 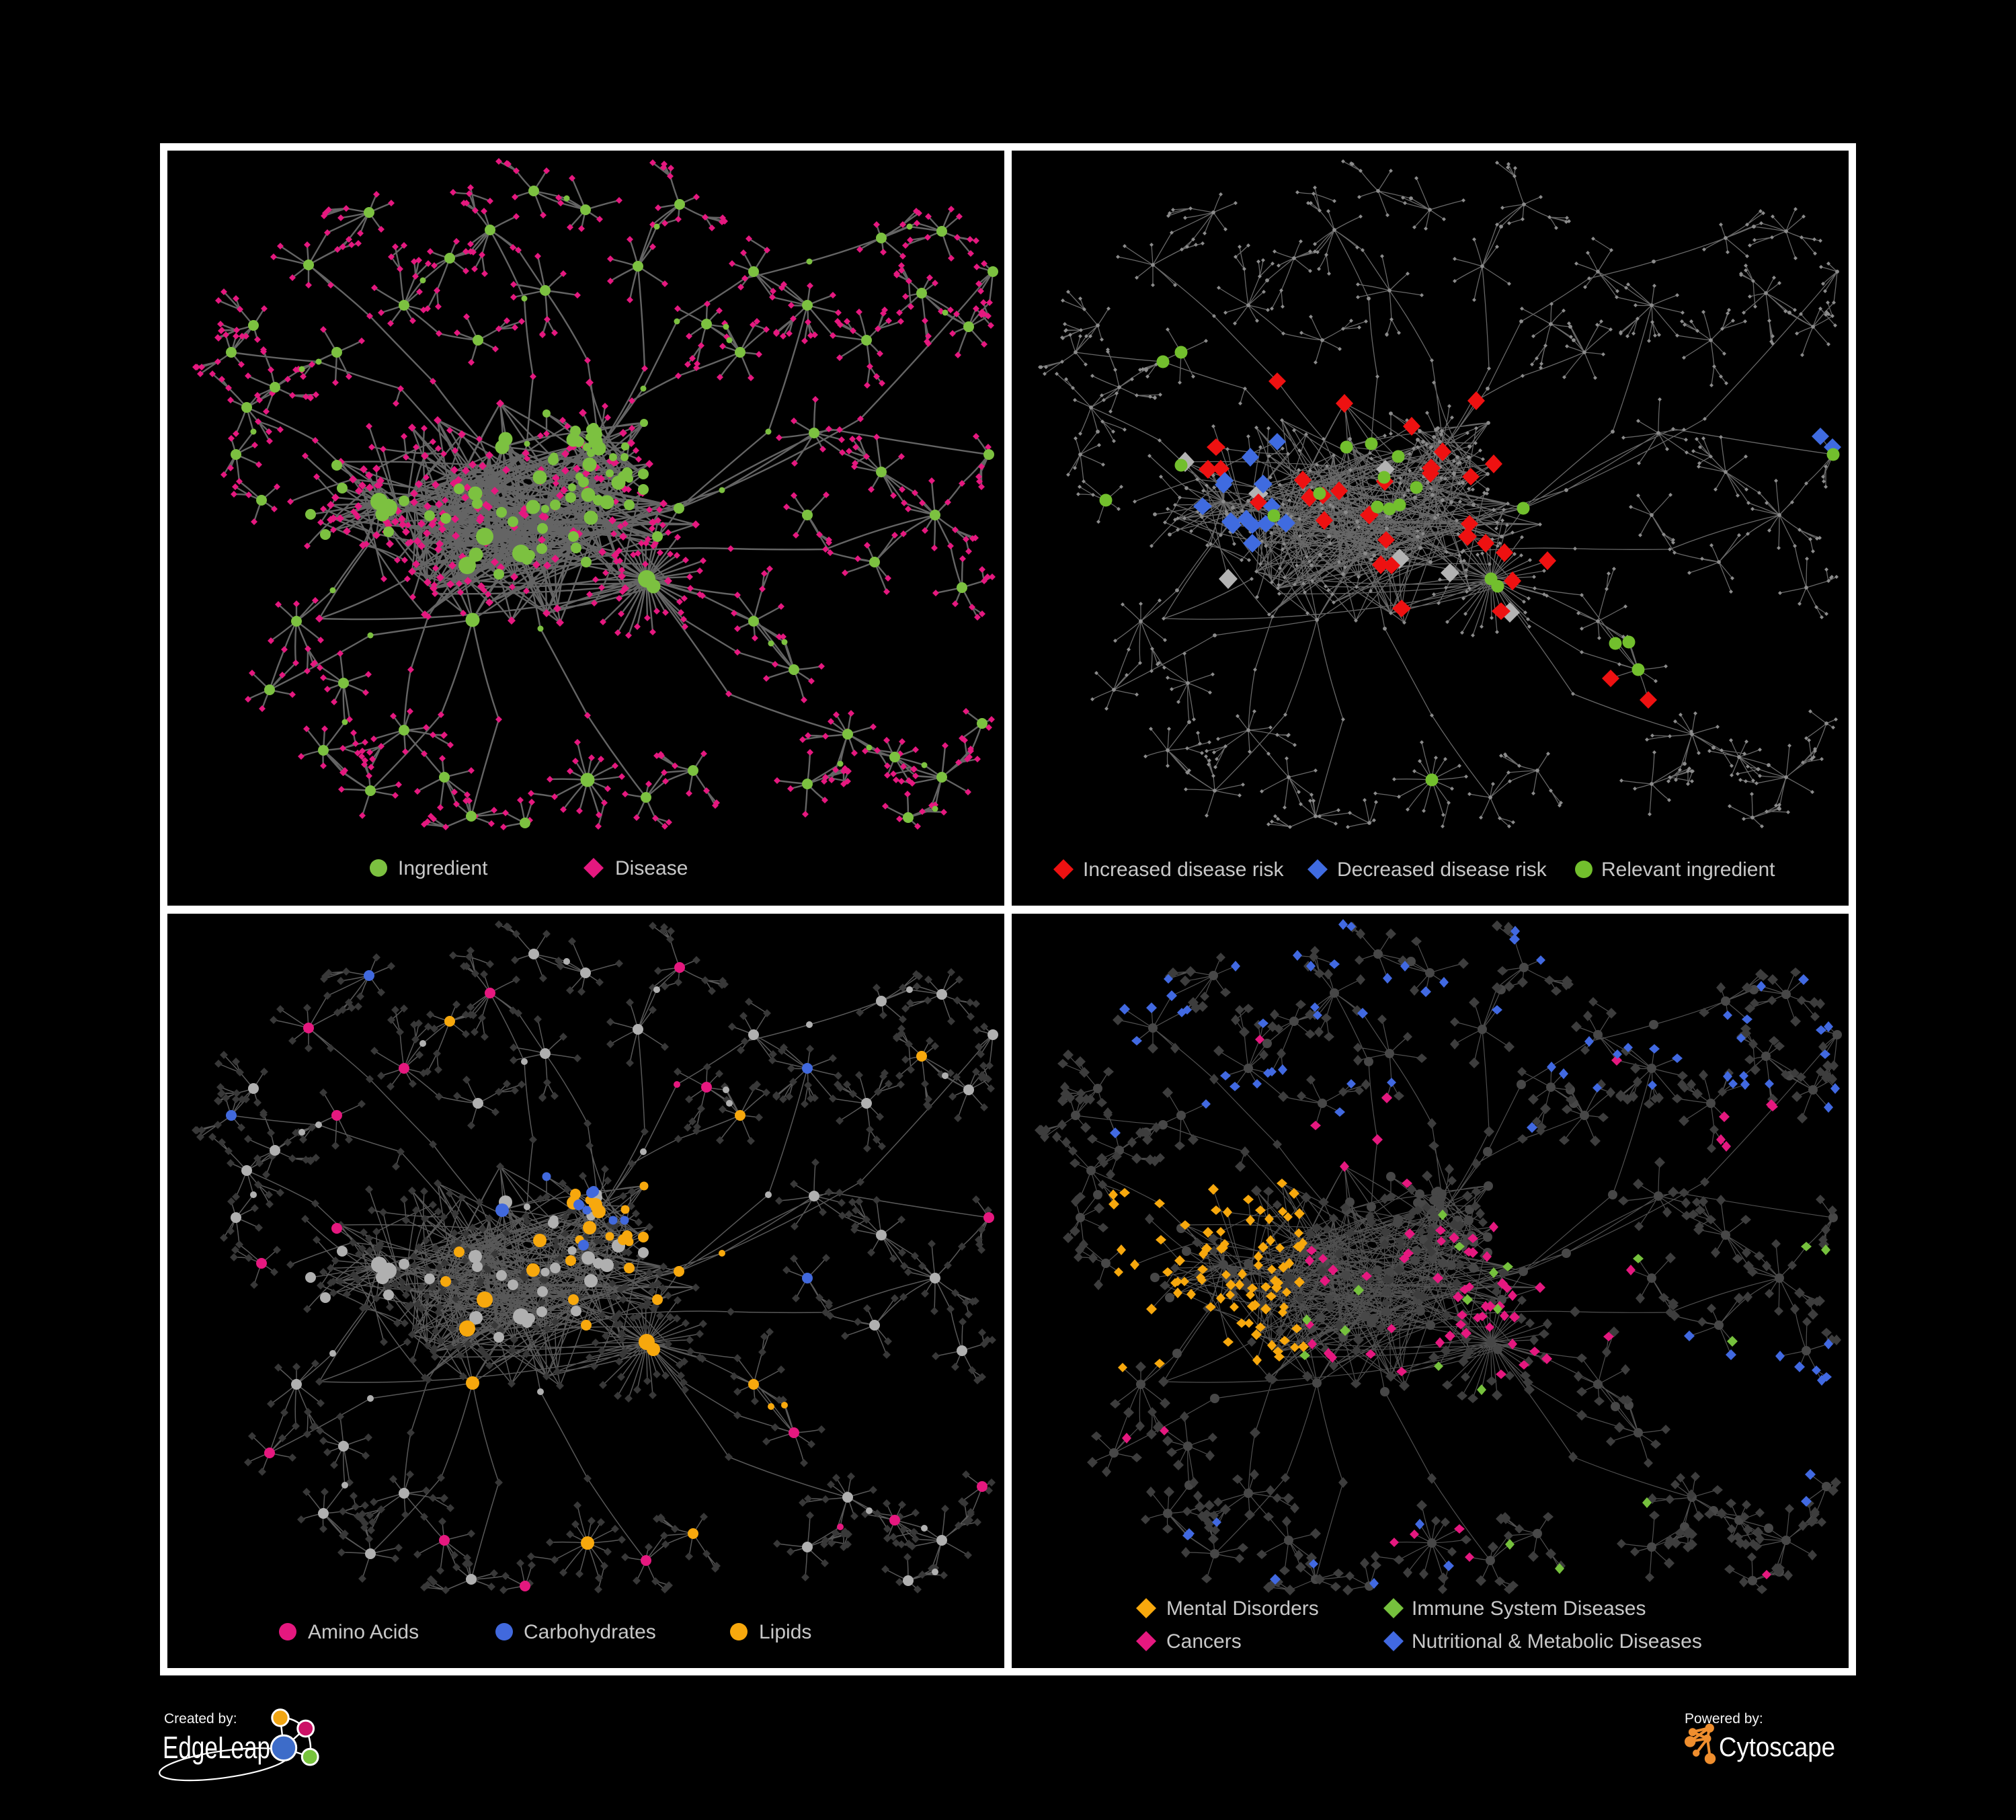 What do you see at coordinates (1442, 870) in the screenshot?
I see `svg-text: Decreased disease risk` at bounding box center [1442, 870].